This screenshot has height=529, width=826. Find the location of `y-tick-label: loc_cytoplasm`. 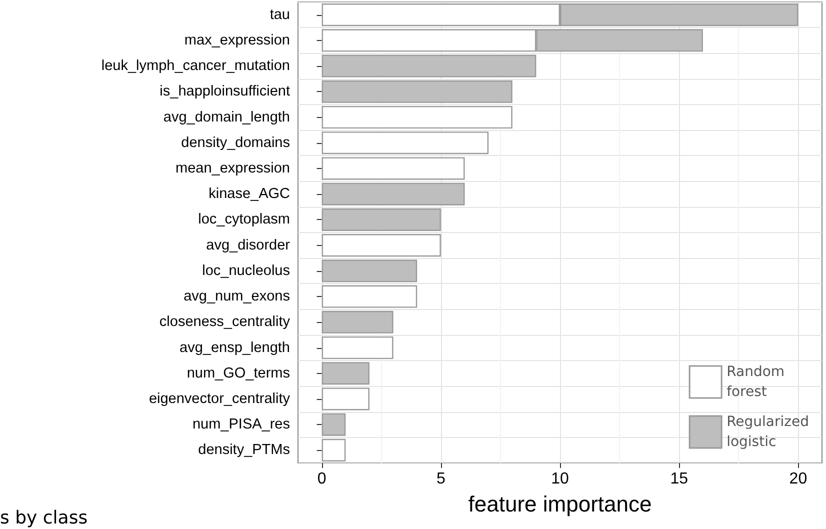

y-tick-label: loc_cytoplasm is located at coordinates (244, 220).